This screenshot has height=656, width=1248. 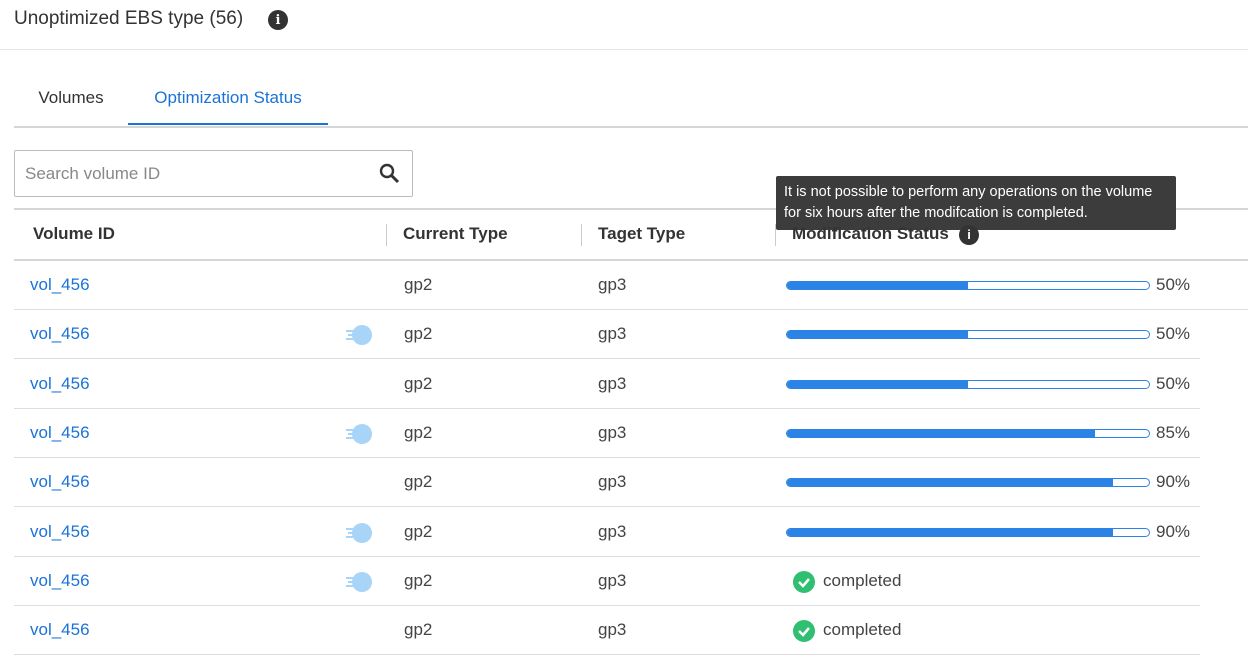 What do you see at coordinates (71, 97) in the screenshot?
I see `tab: Volumes` at bounding box center [71, 97].